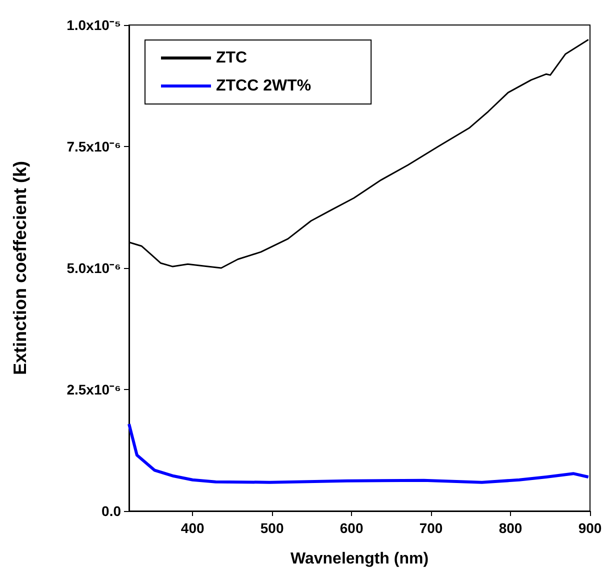 This screenshot has height=587, width=606. I want to click on y-tick-label: 0.0, so click(112, 511).